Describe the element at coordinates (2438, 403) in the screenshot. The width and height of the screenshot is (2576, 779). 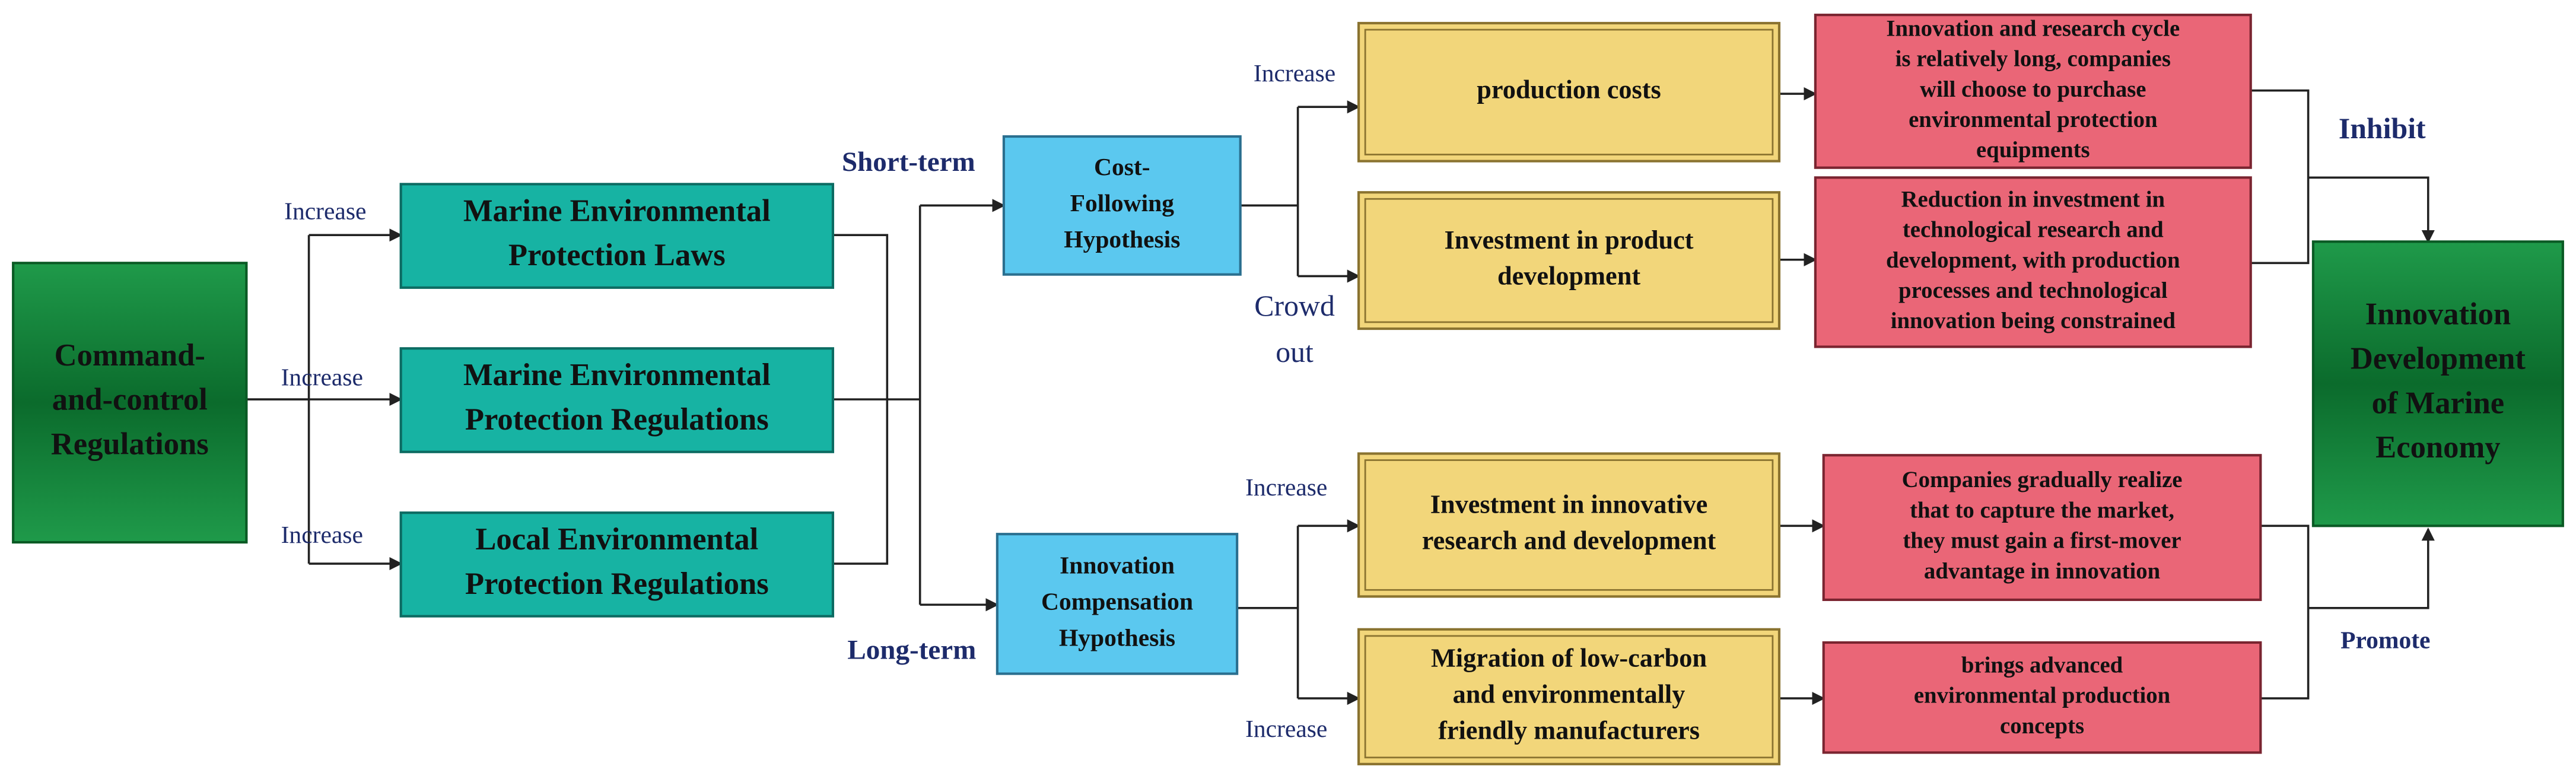
I see `box-text: of Marine` at that location.